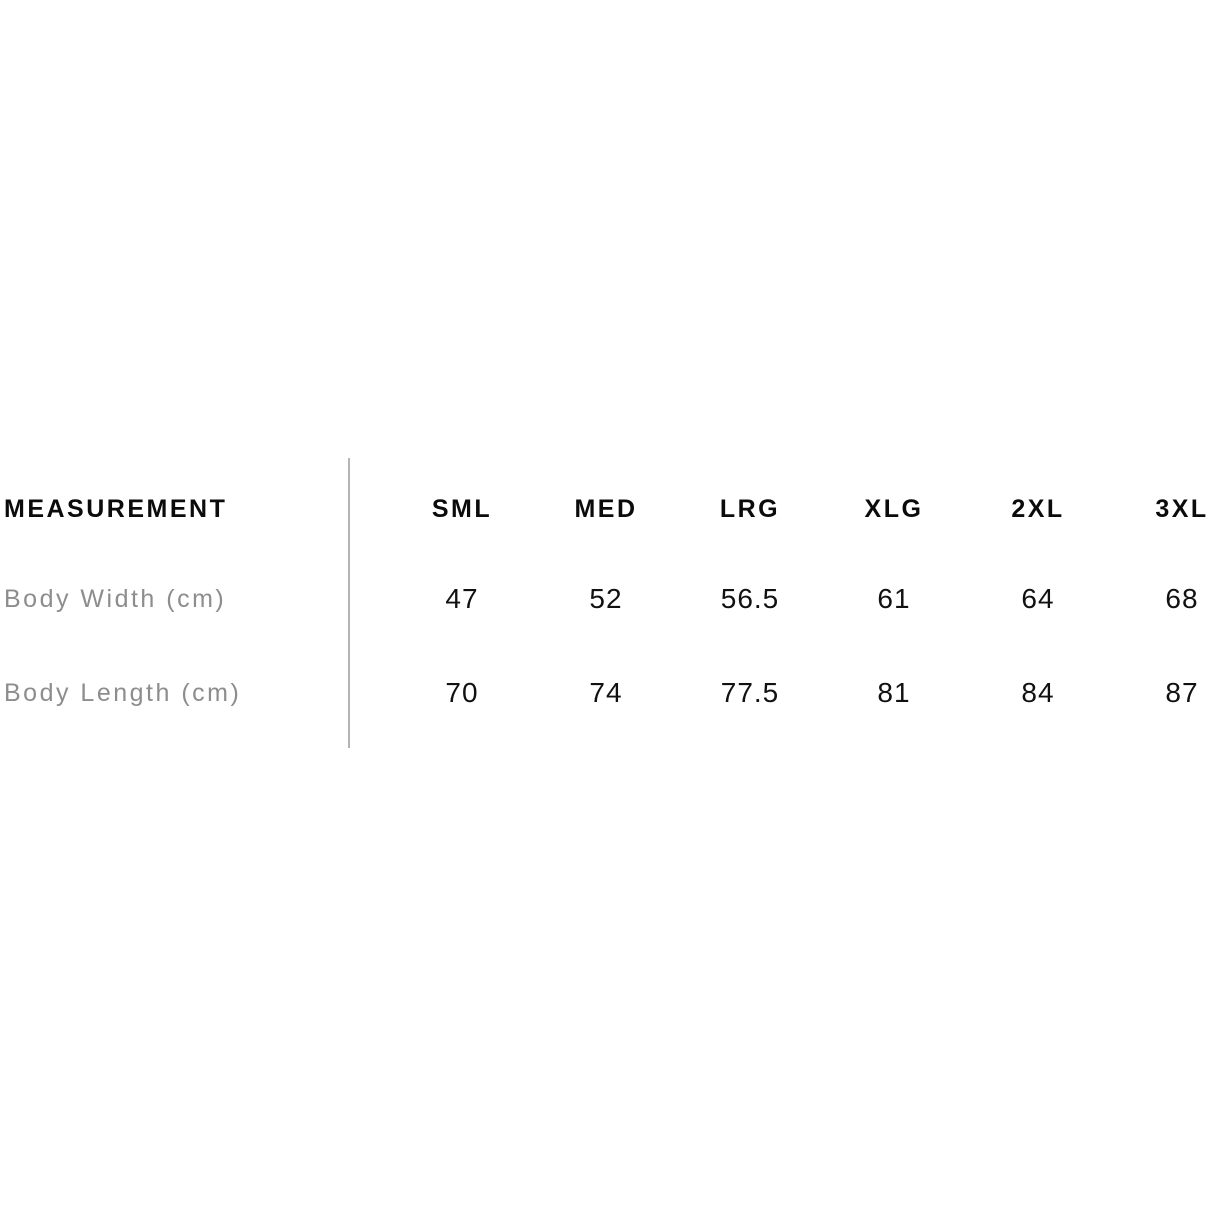 The image size is (1208, 1208). Describe the element at coordinates (1038, 692) in the screenshot. I see `body-length-value-2xl: 84` at that location.